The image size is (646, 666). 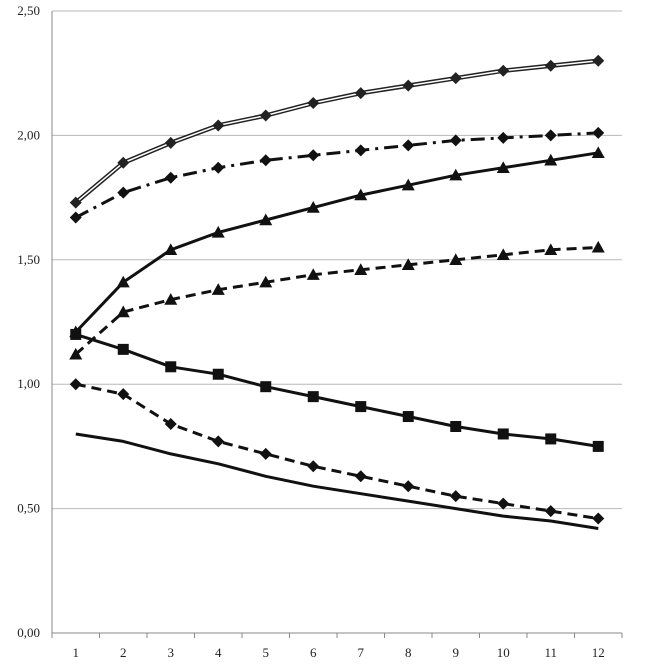 What do you see at coordinates (456, 652) in the screenshot?
I see `x-tick-label: 9` at bounding box center [456, 652].